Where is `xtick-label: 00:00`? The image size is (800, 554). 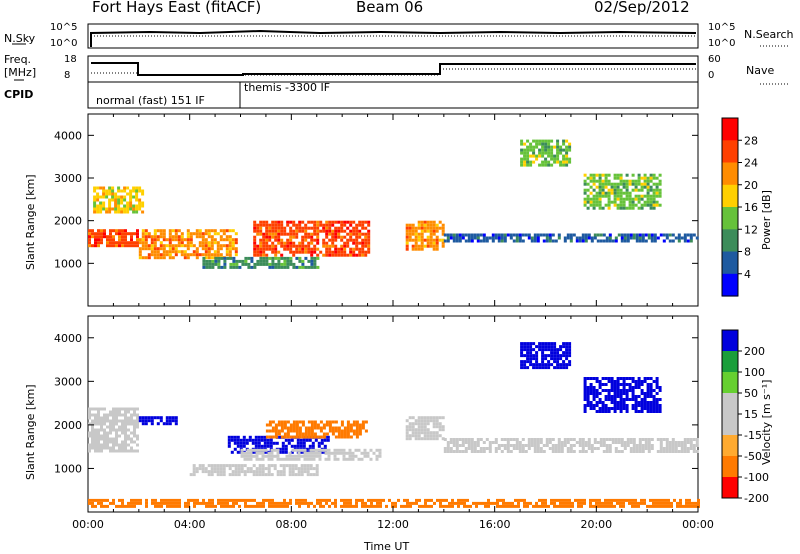 xtick-label: 00:00 is located at coordinates (88, 524).